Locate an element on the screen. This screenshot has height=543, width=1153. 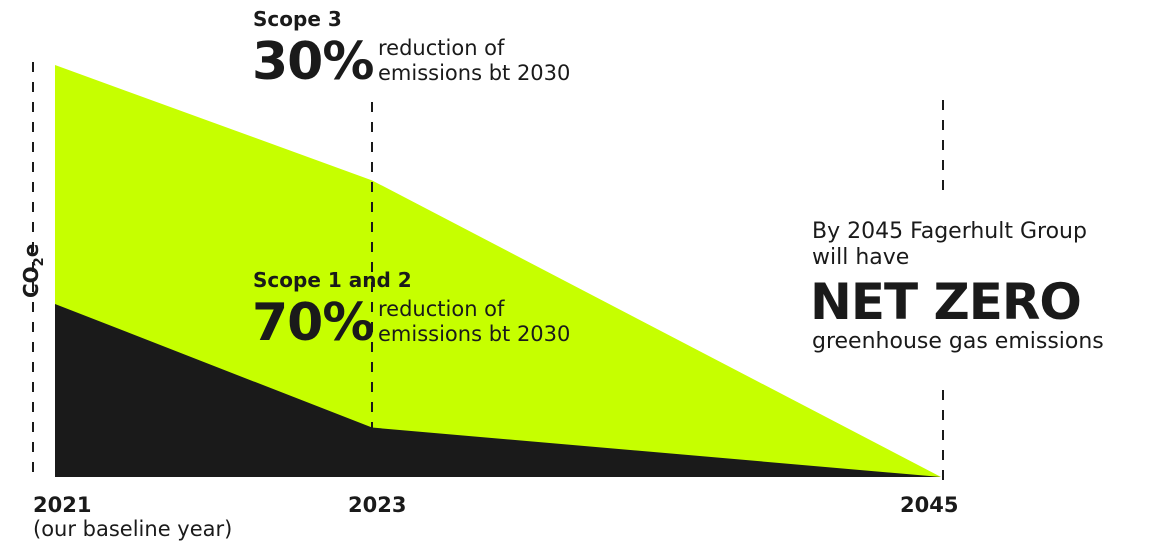
scope3-description-line1: reduction of is located at coordinates (441, 48).